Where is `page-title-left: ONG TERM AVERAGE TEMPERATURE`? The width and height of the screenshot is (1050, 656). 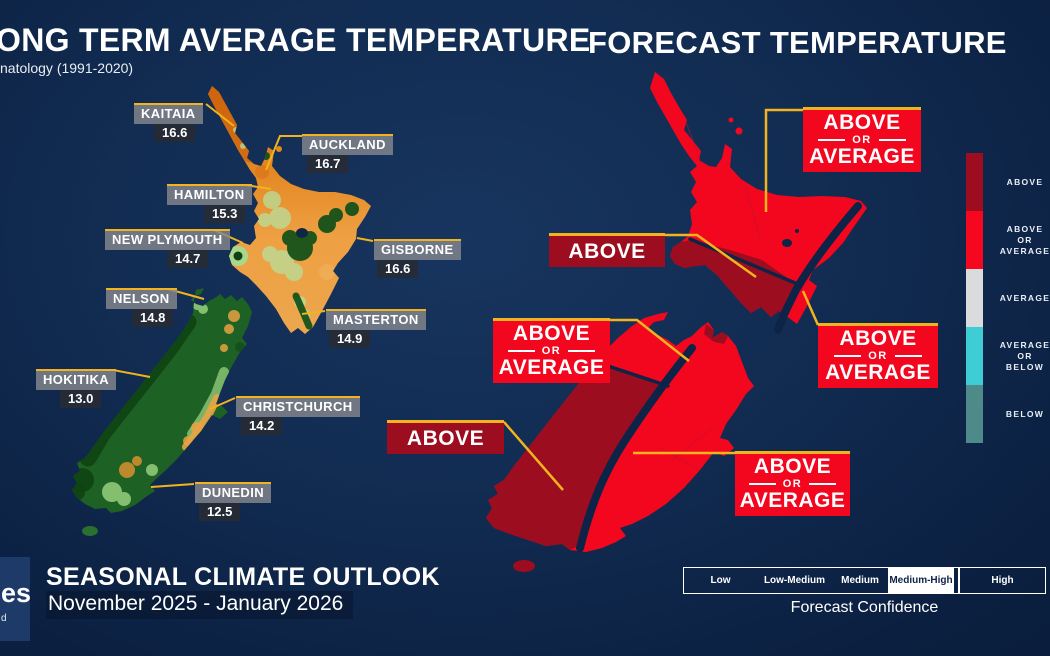
page-title-left: ONG TERM AVERAGE TEMPERATURE is located at coordinates (295, 40).